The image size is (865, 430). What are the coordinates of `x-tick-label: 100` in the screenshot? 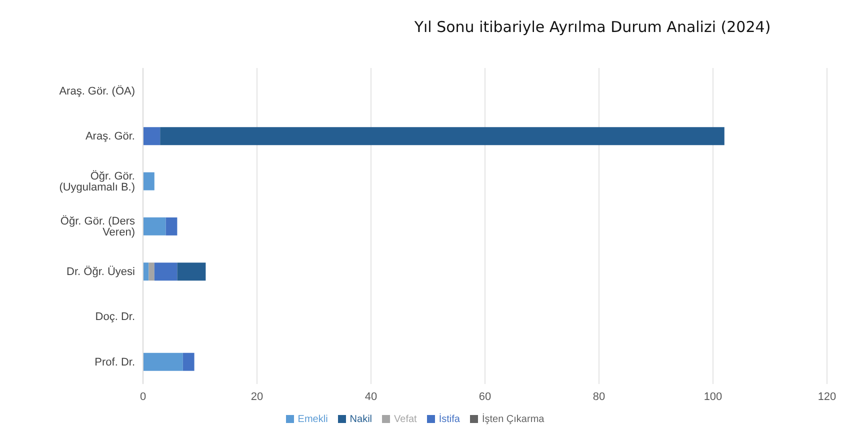 It's located at (713, 396).